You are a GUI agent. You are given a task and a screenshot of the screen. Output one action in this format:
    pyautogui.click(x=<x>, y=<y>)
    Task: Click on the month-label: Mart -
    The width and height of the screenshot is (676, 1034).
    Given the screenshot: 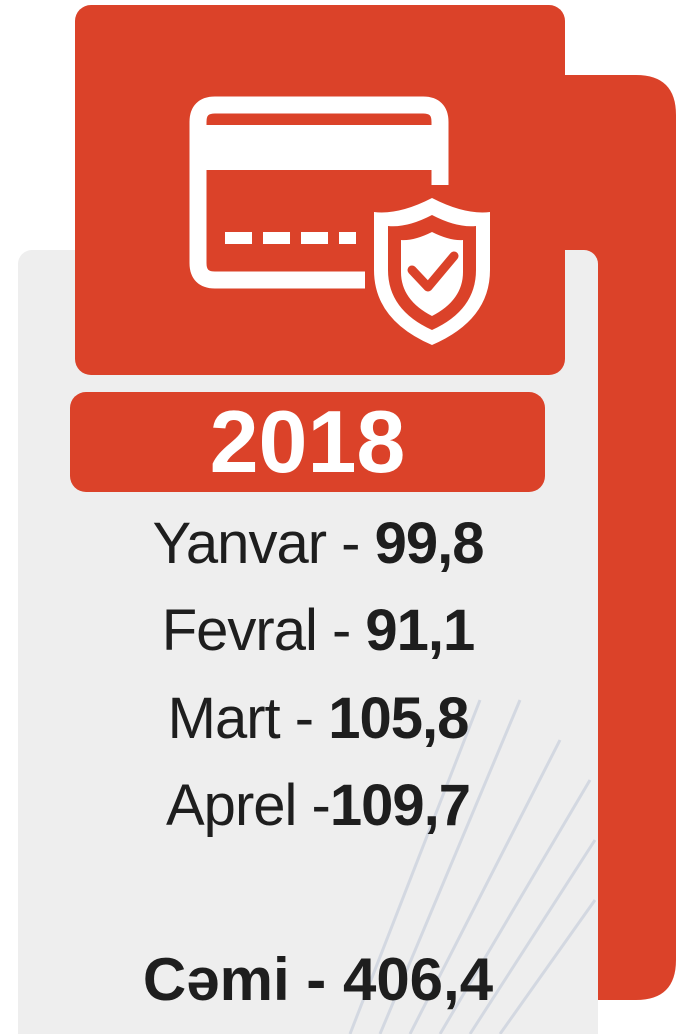 What is the action you would take?
    pyautogui.click(x=248, y=718)
    